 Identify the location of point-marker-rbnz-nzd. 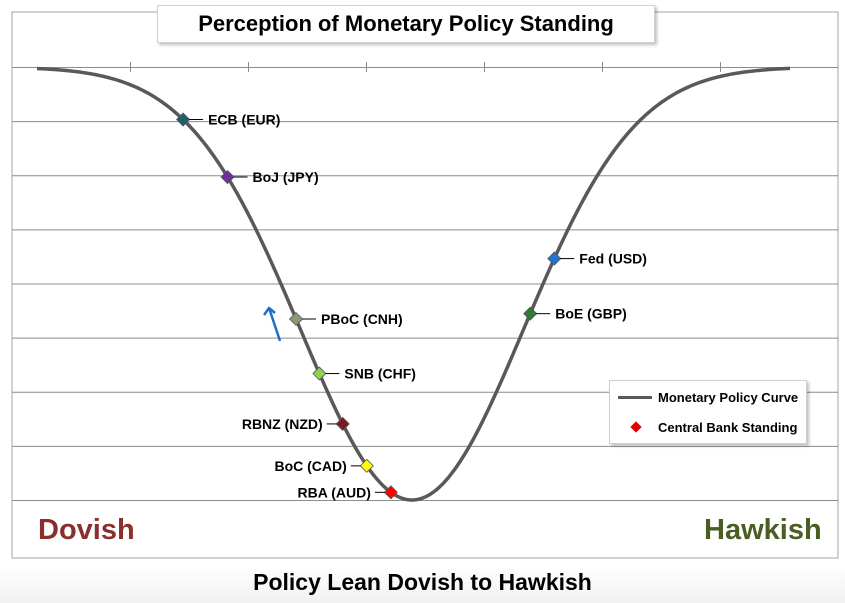
(342, 423).